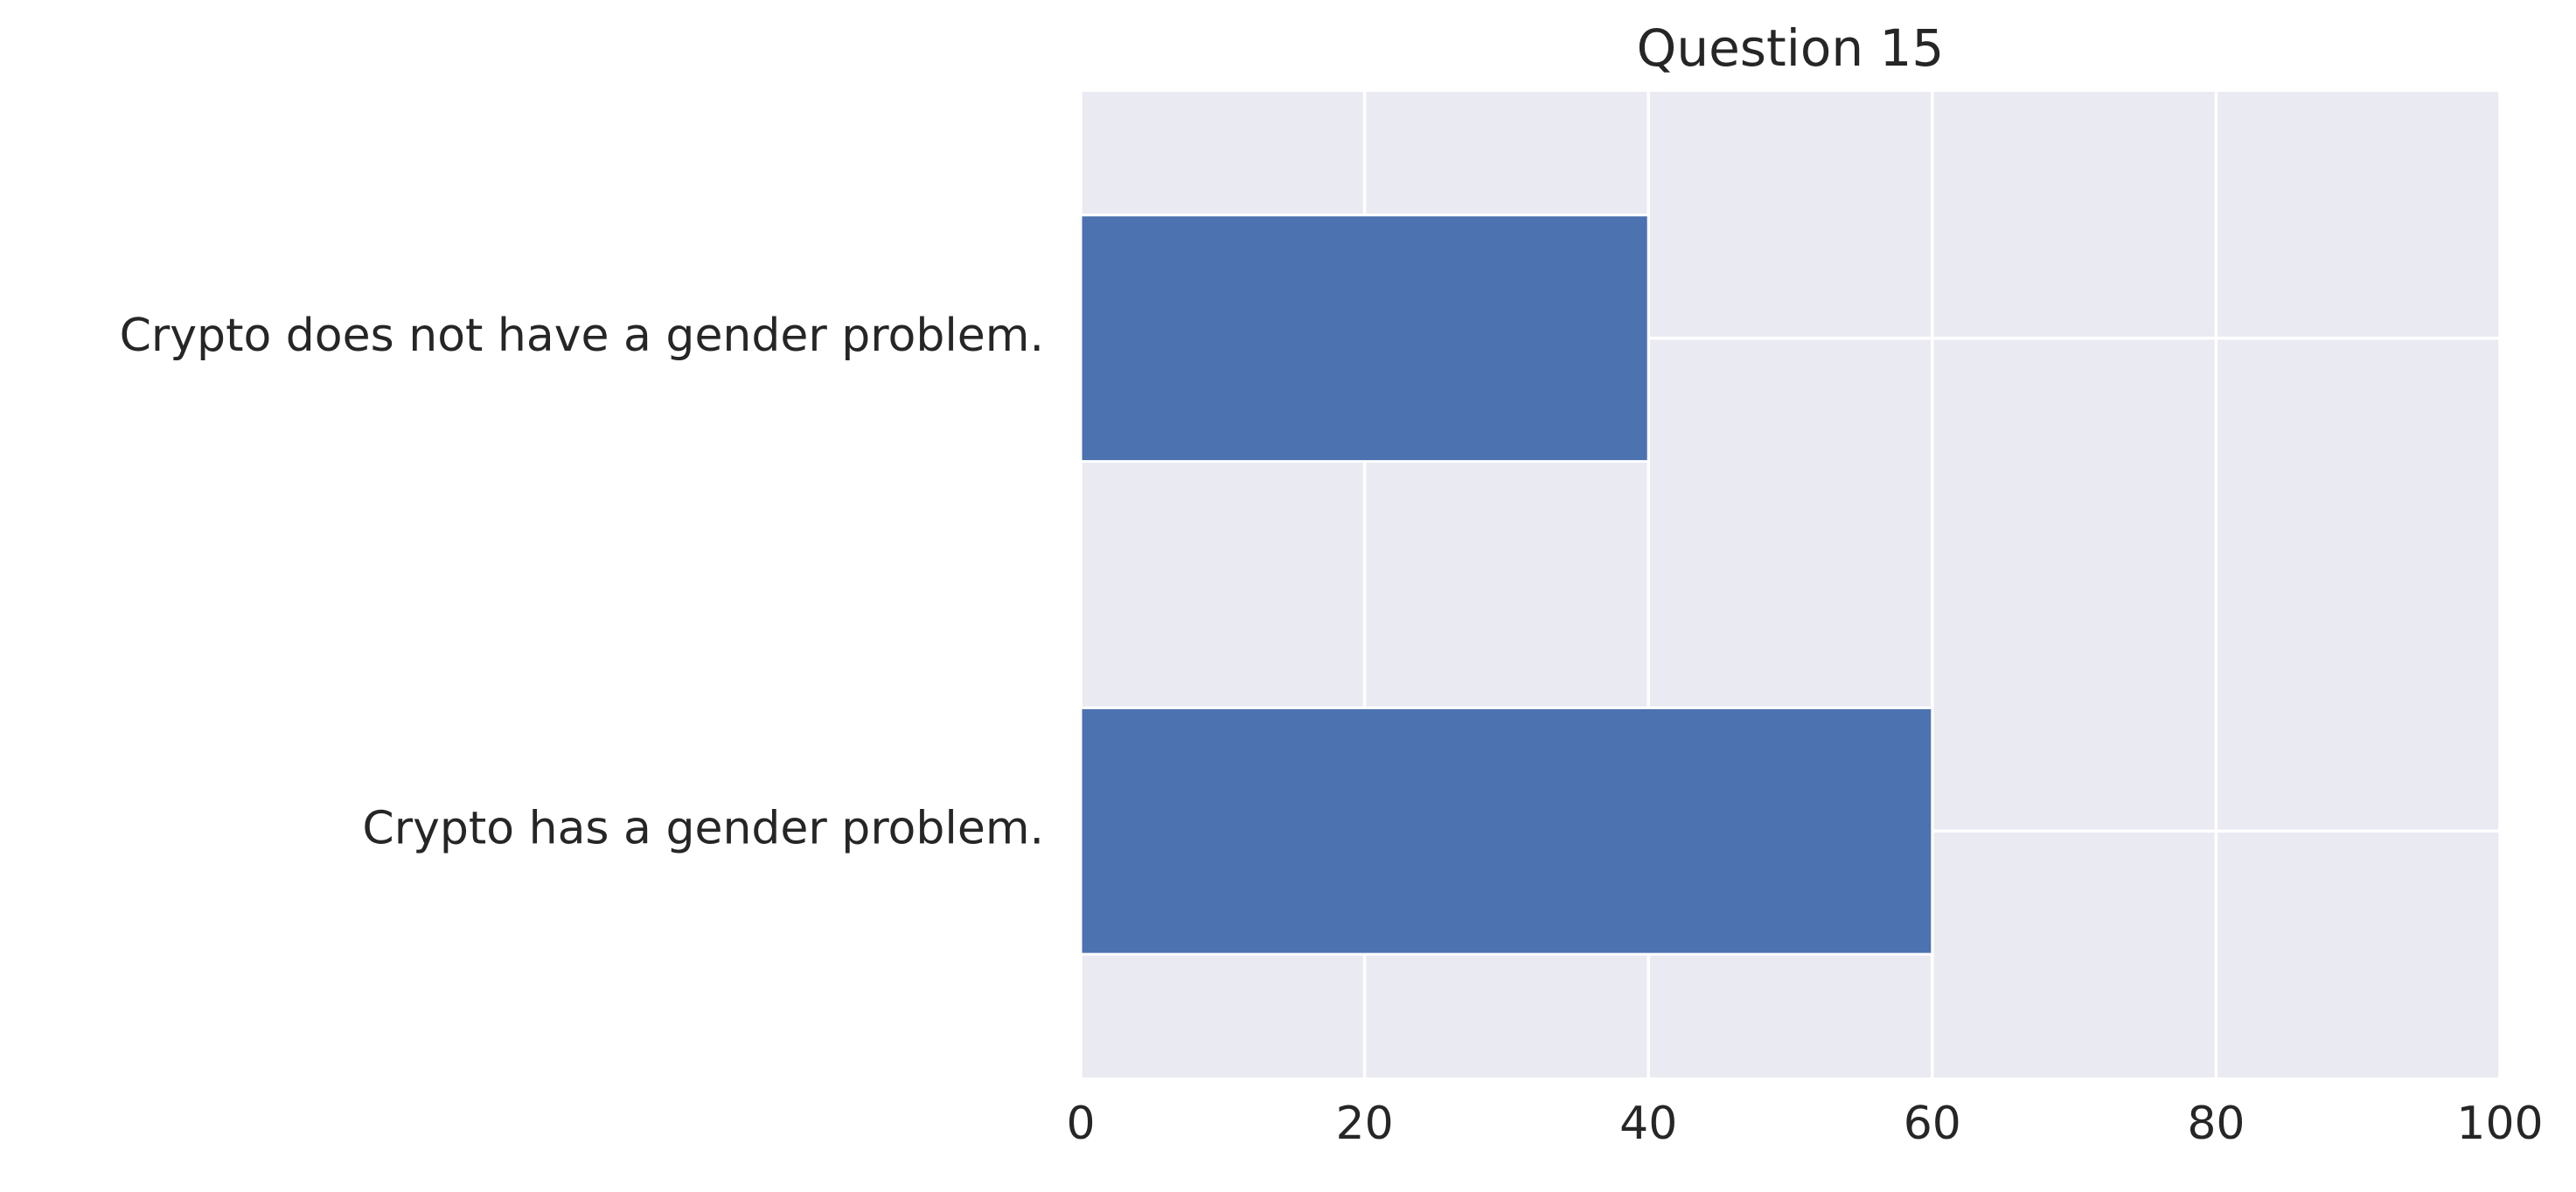 The width and height of the screenshot is (2576, 1192). I want to click on x-tick-label: 40, so click(1648, 1124).